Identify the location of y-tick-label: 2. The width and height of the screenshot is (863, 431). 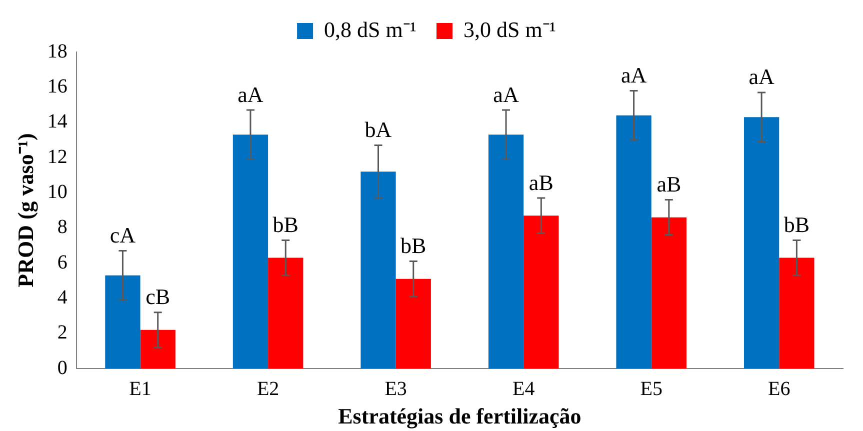
(62, 333).